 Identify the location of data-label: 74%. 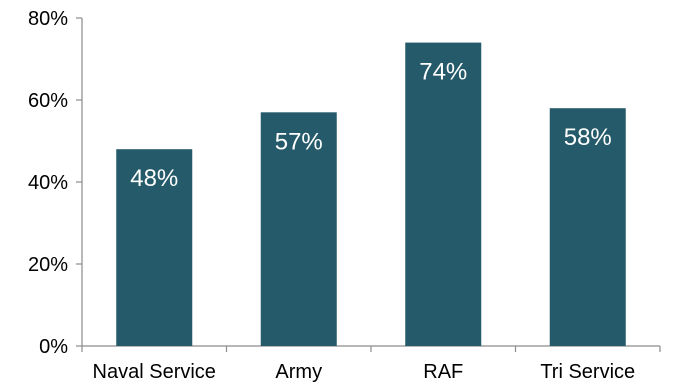
(443, 72).